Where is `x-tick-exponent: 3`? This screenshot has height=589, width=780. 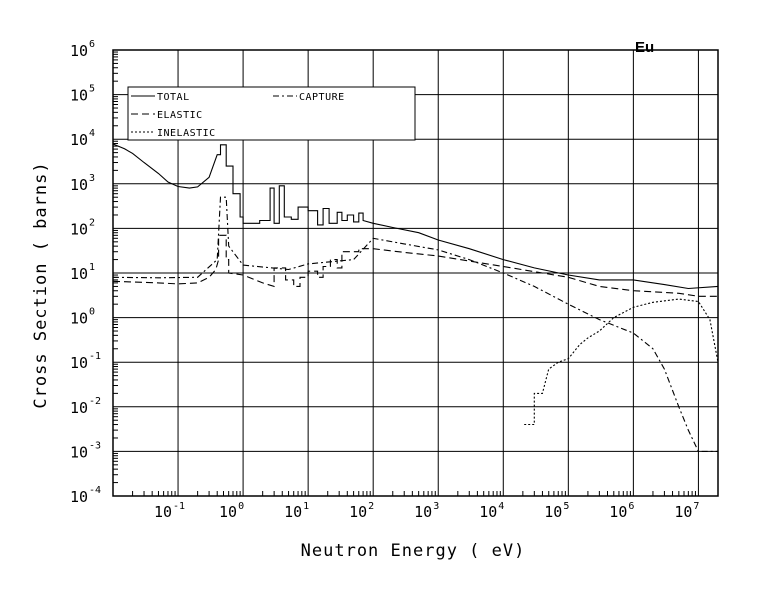
x-tick-exponent: 3 is located at coordinates (436, 506).